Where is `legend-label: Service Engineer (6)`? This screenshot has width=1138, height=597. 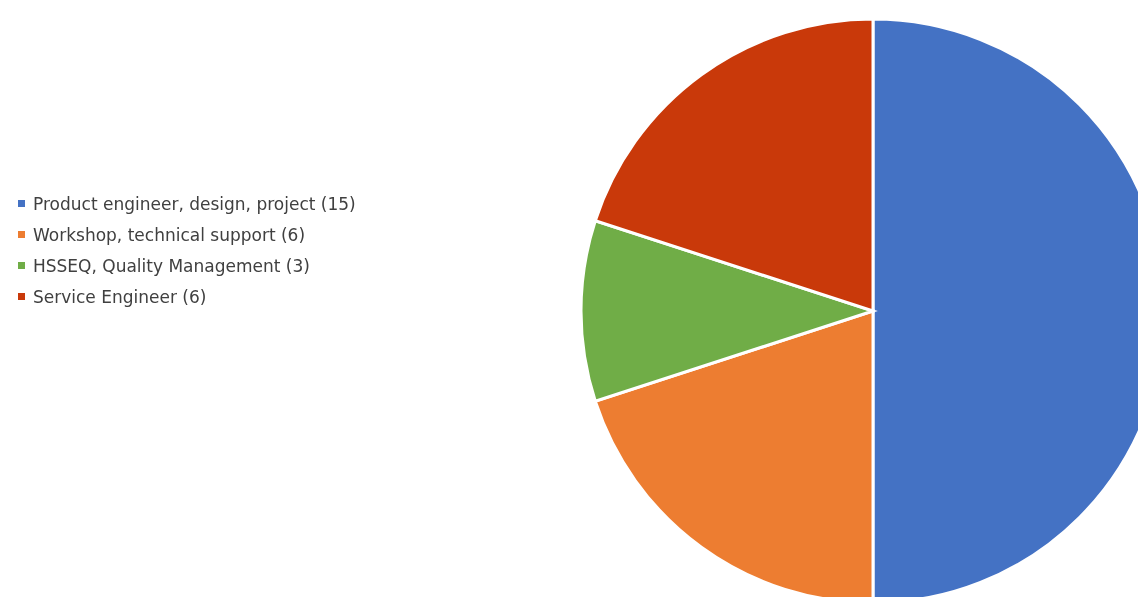 legend-label: Service Engineer (6) is located at coordinates (120, 296).